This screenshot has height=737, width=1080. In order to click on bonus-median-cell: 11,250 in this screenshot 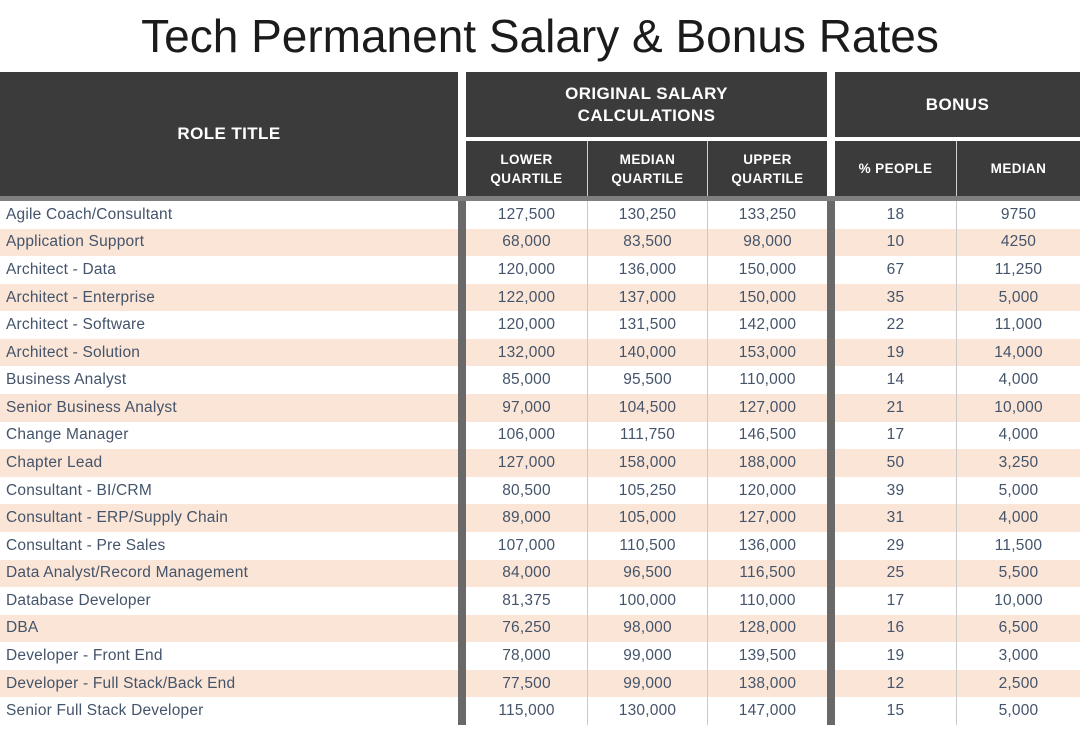, I will do `click(1018, 270)`.